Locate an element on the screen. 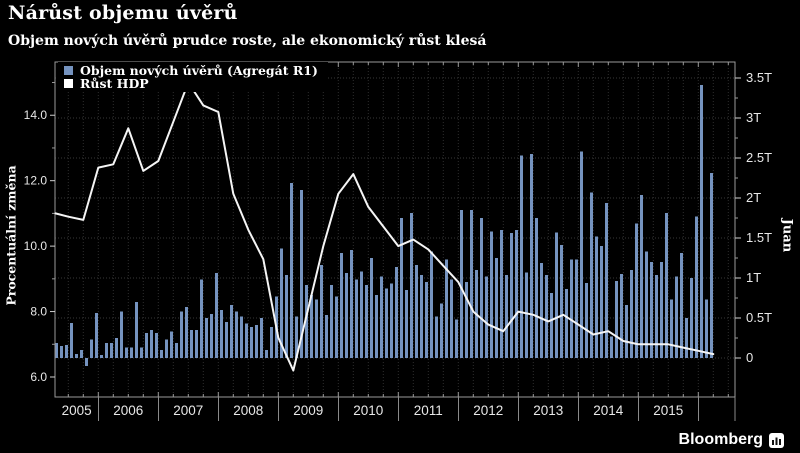 The height and width of the screenshot is (453, 800). year-label: 2006 is located at coordinates (128, 410).